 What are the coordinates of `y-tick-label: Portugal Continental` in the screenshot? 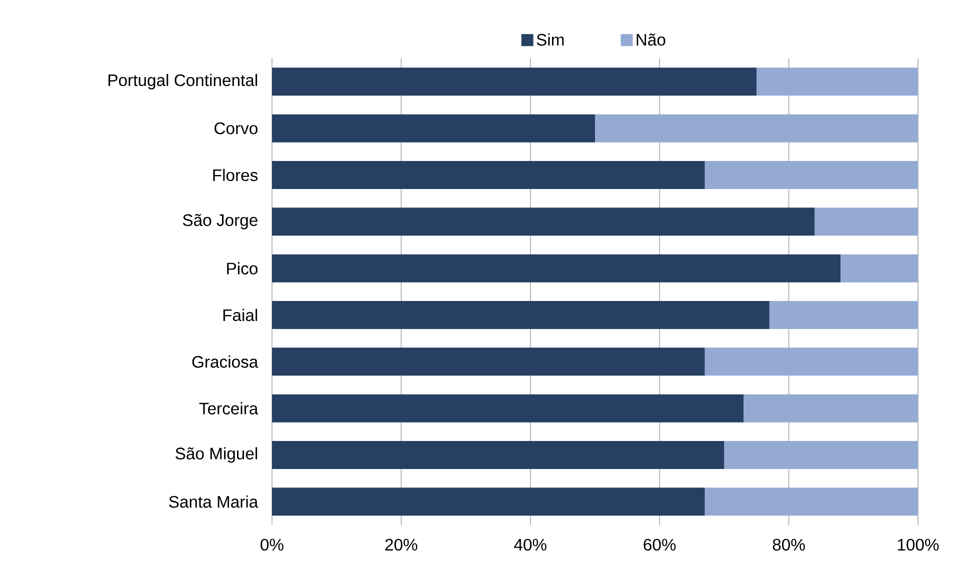 It's located at (183, 82).